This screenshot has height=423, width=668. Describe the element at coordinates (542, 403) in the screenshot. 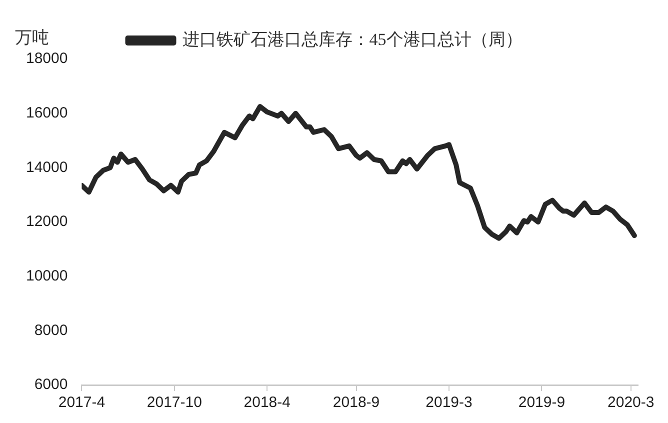

I see `x-tick-label: 2019-9` at that location.